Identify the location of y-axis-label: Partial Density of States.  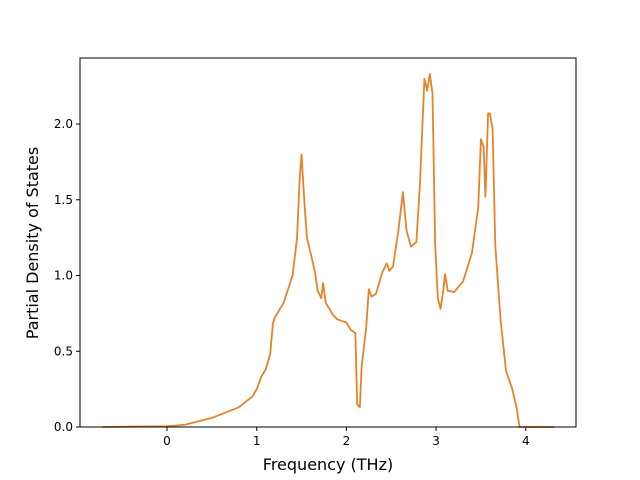
(32, 243).